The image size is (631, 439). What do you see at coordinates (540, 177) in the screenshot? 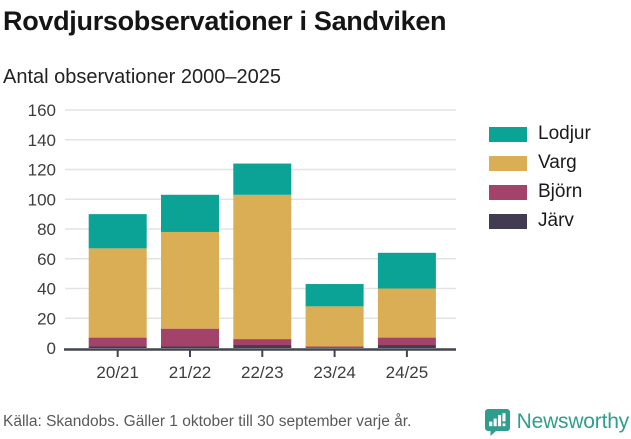
I see `chart-legend: Lodjur Varg Björn Järv` at bounding box center [540, 177].